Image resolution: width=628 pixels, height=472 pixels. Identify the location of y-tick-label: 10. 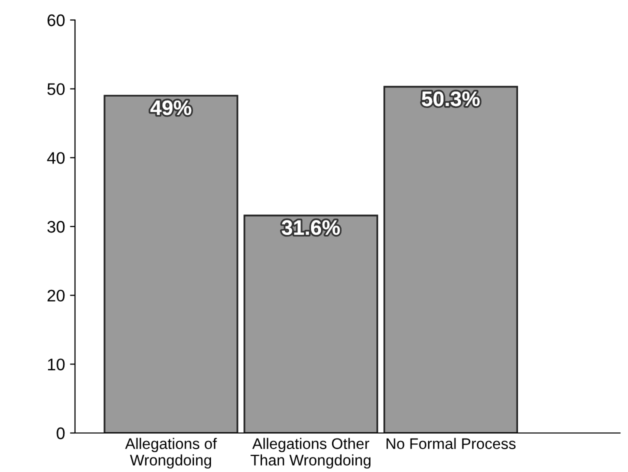
(56, 364).